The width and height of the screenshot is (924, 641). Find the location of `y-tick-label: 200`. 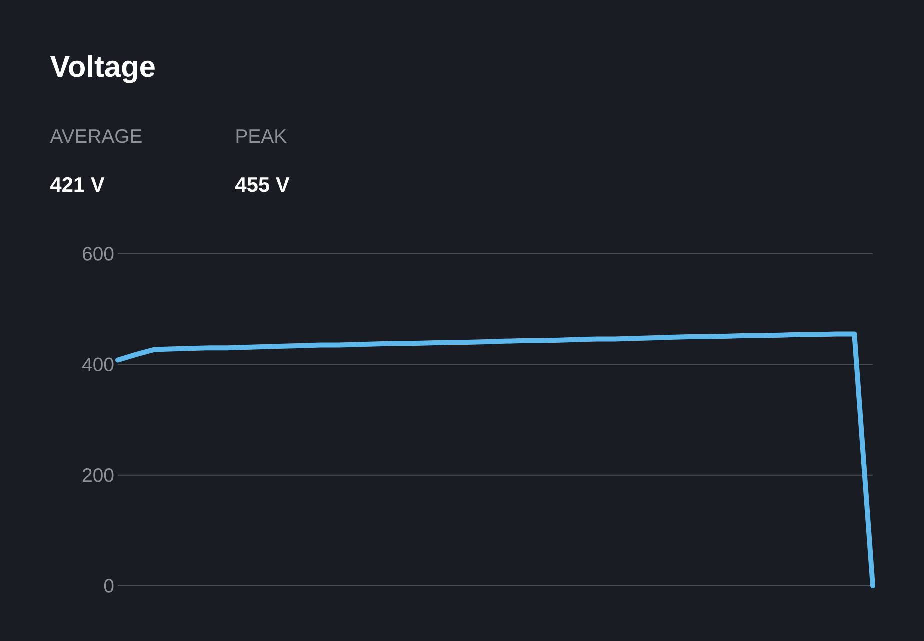

y-tick-label: 200 is located at coordinates (98, 475).